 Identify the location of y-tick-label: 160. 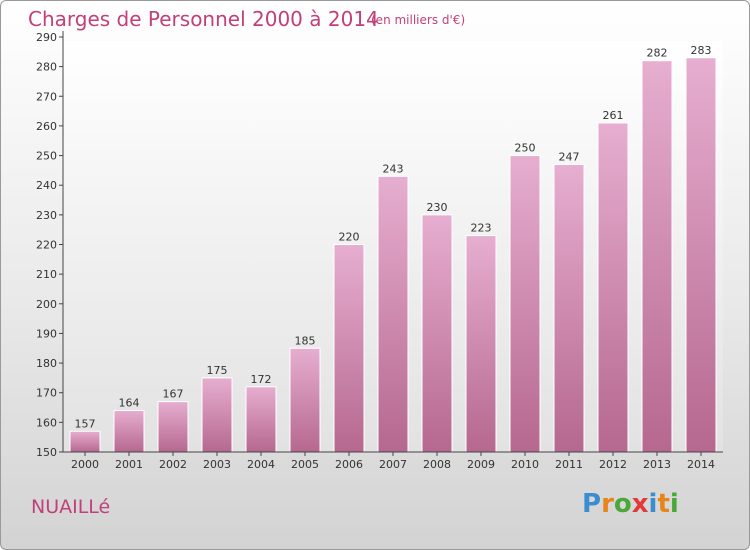
(46, 422).